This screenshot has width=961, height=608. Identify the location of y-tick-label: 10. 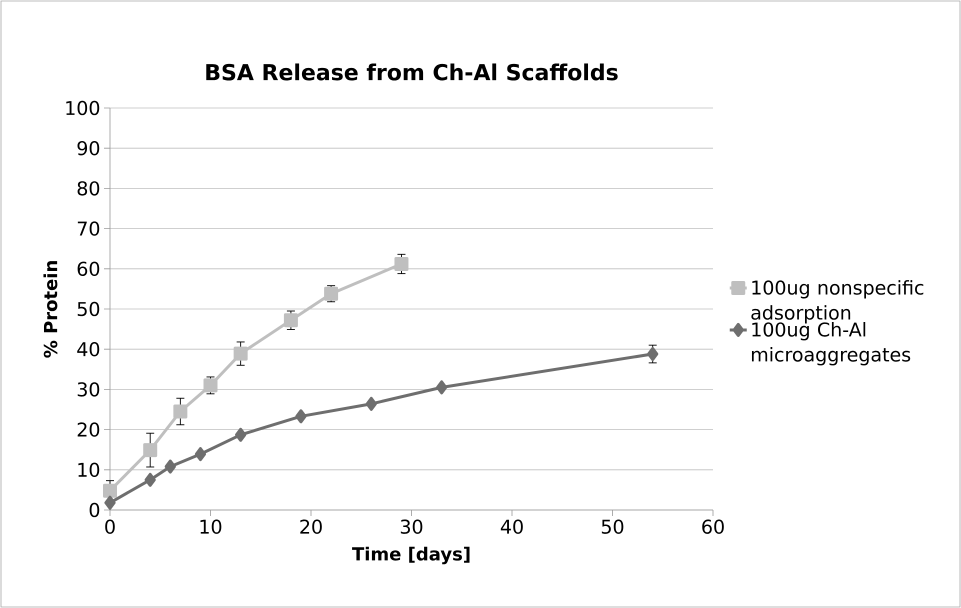
(89, 469).